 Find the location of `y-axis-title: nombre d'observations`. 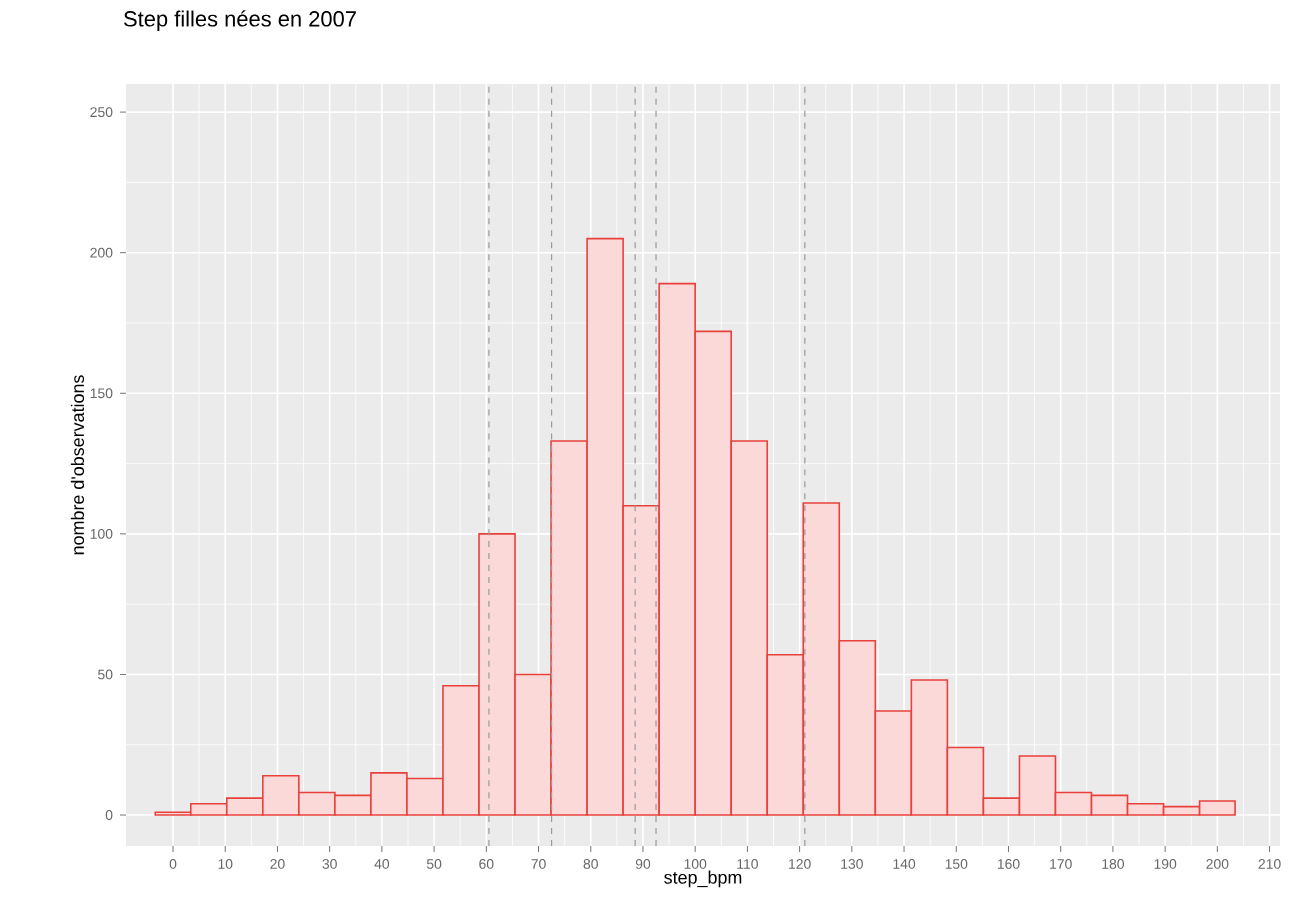

y-axis-title: nombre d'observations is located at coordinates (77, 465).